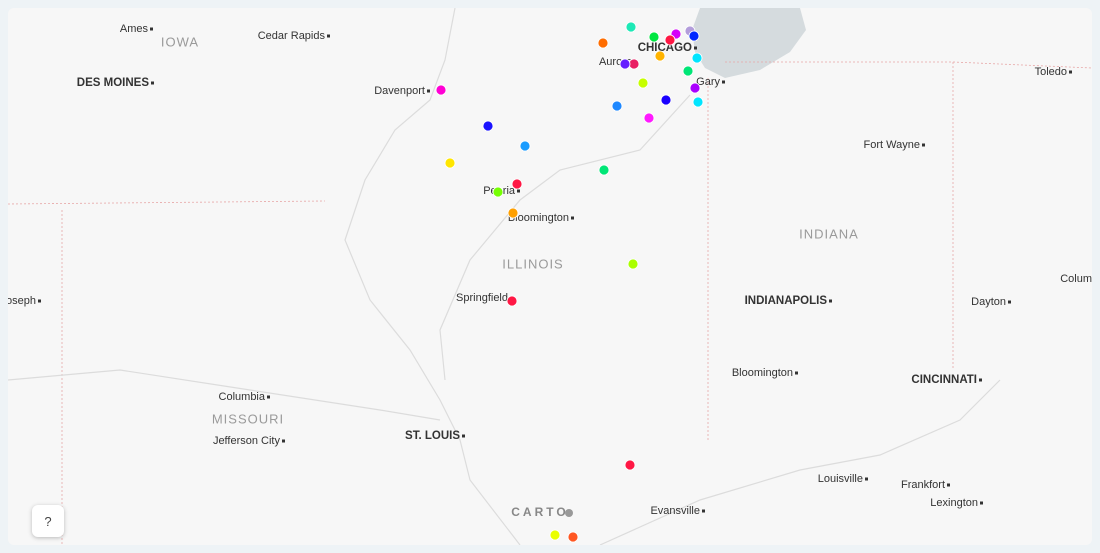 The height and width of the screenshot is (553, 1100). Describe the element at coordinates (248, 418) in the screenshot. I see `state-label: MISSOURI` at that location.